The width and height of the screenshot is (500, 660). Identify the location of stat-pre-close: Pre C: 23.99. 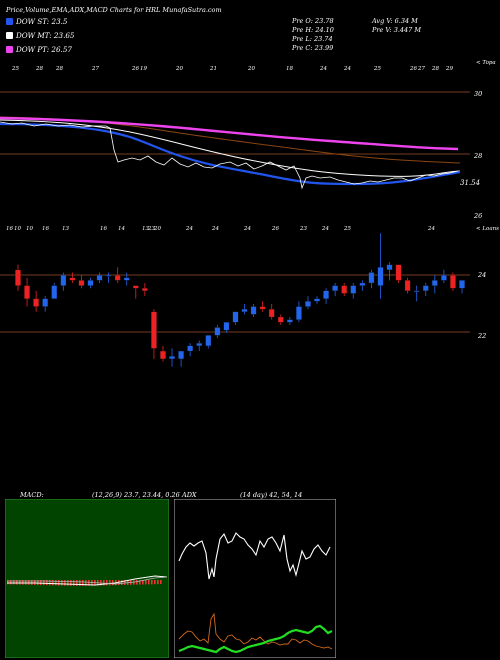
(313, 48).